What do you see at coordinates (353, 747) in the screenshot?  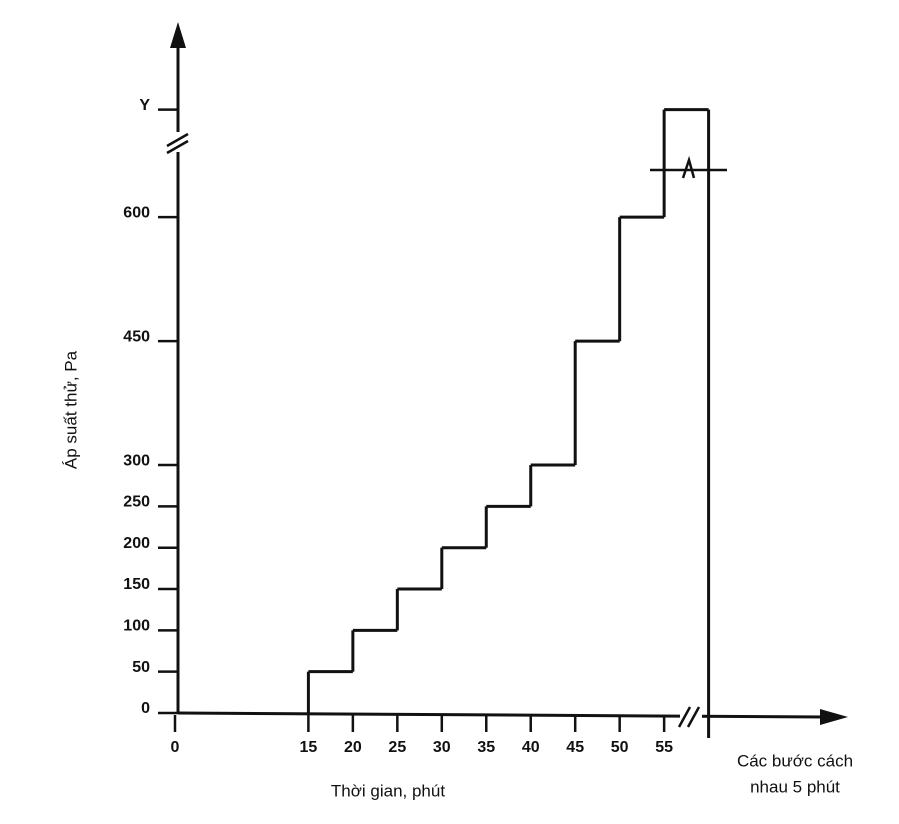 I see `x-tick-label: 20` at bounding box center [353, 747].